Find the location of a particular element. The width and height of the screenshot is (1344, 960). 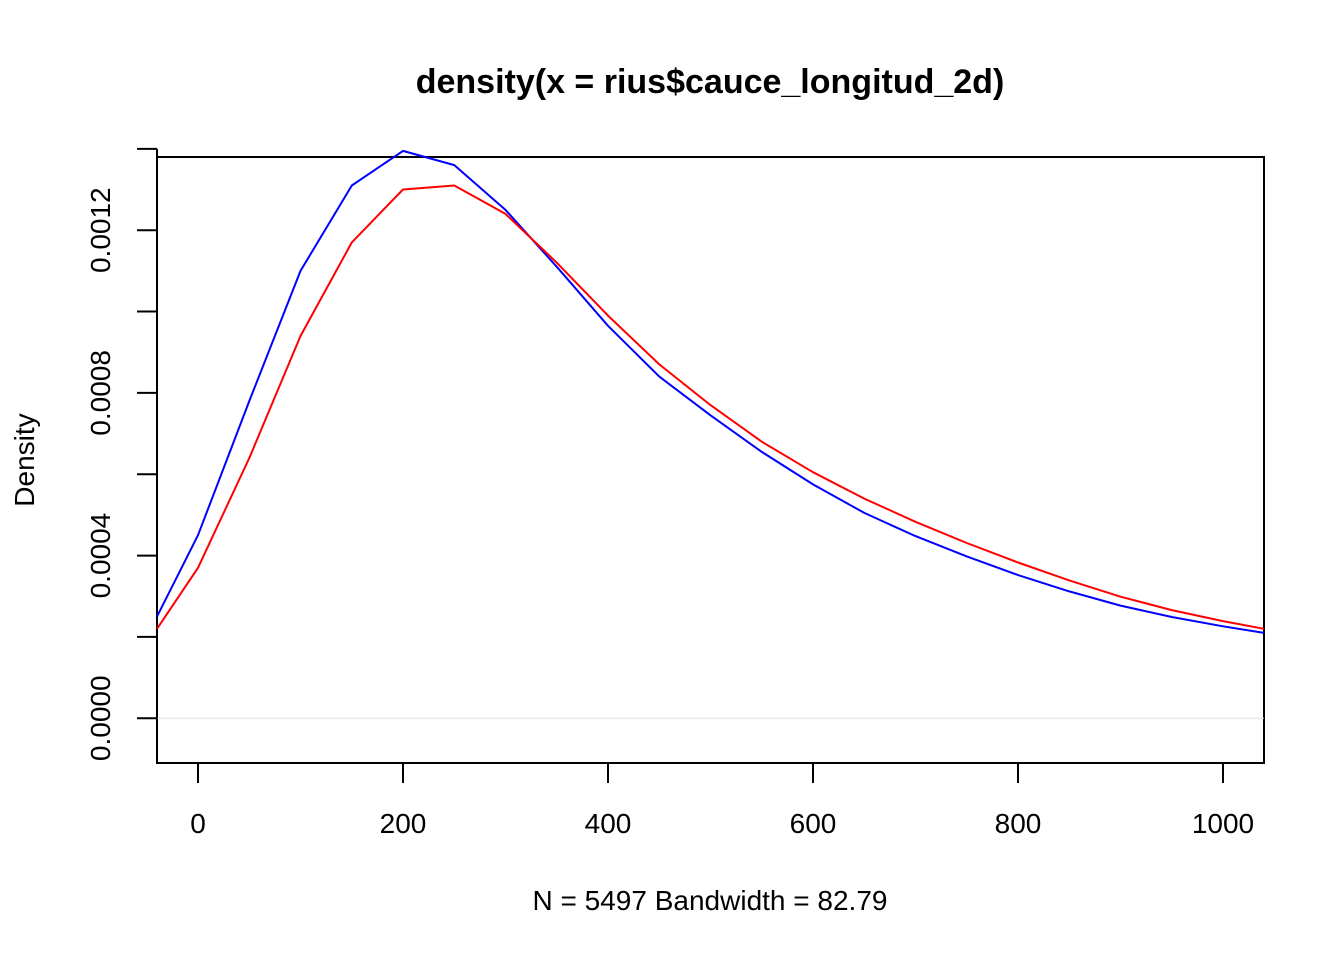

x-tick-label: 200 is located at coordinates (403, 823).